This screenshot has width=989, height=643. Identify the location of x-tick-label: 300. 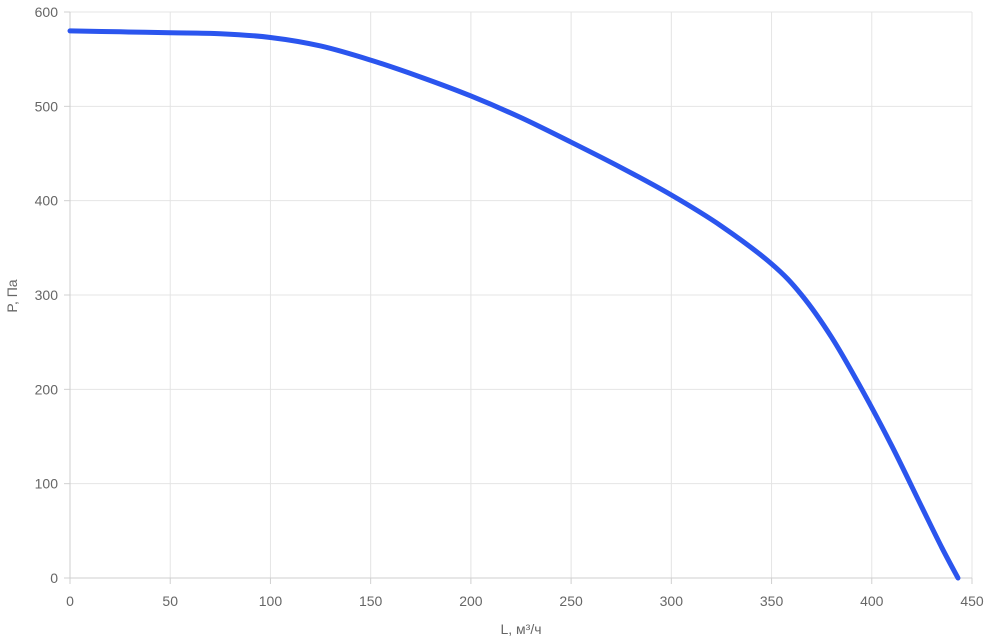
(672, 601).